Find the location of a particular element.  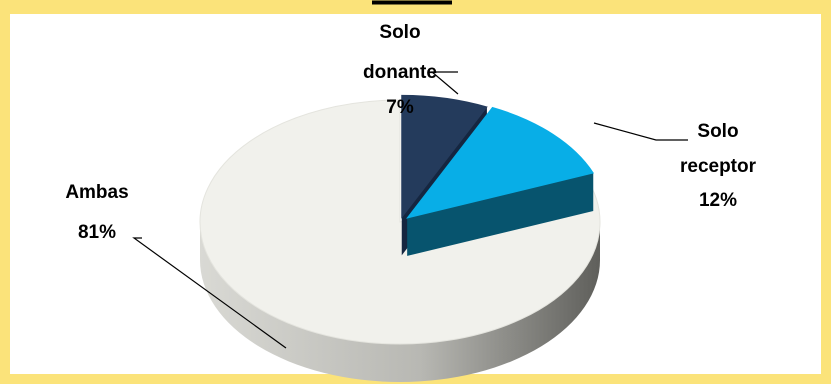

label-line: receptor is located at coordinates (718, 166).